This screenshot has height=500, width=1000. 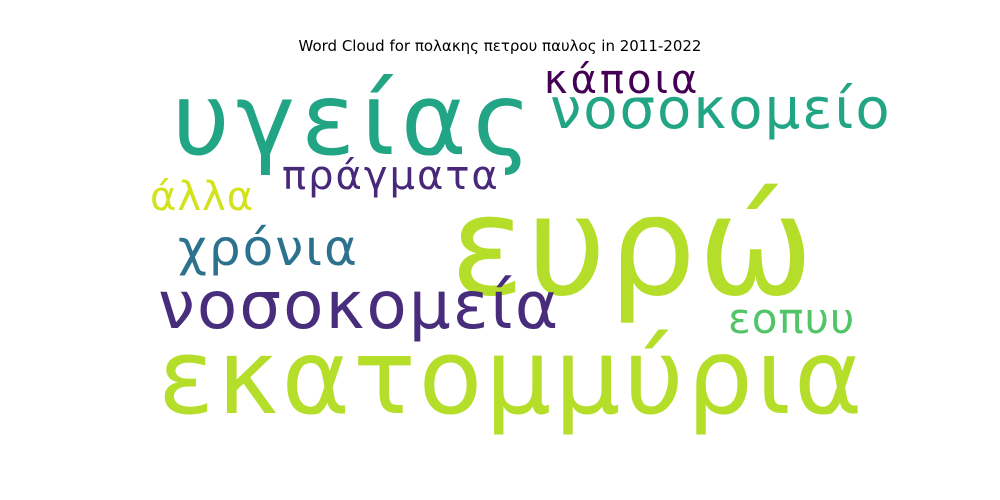 What do you see at coordinates (391, 176) in the screenshot?
I see `word-pragmata: πράγματα` at bounding box center [391, 176].